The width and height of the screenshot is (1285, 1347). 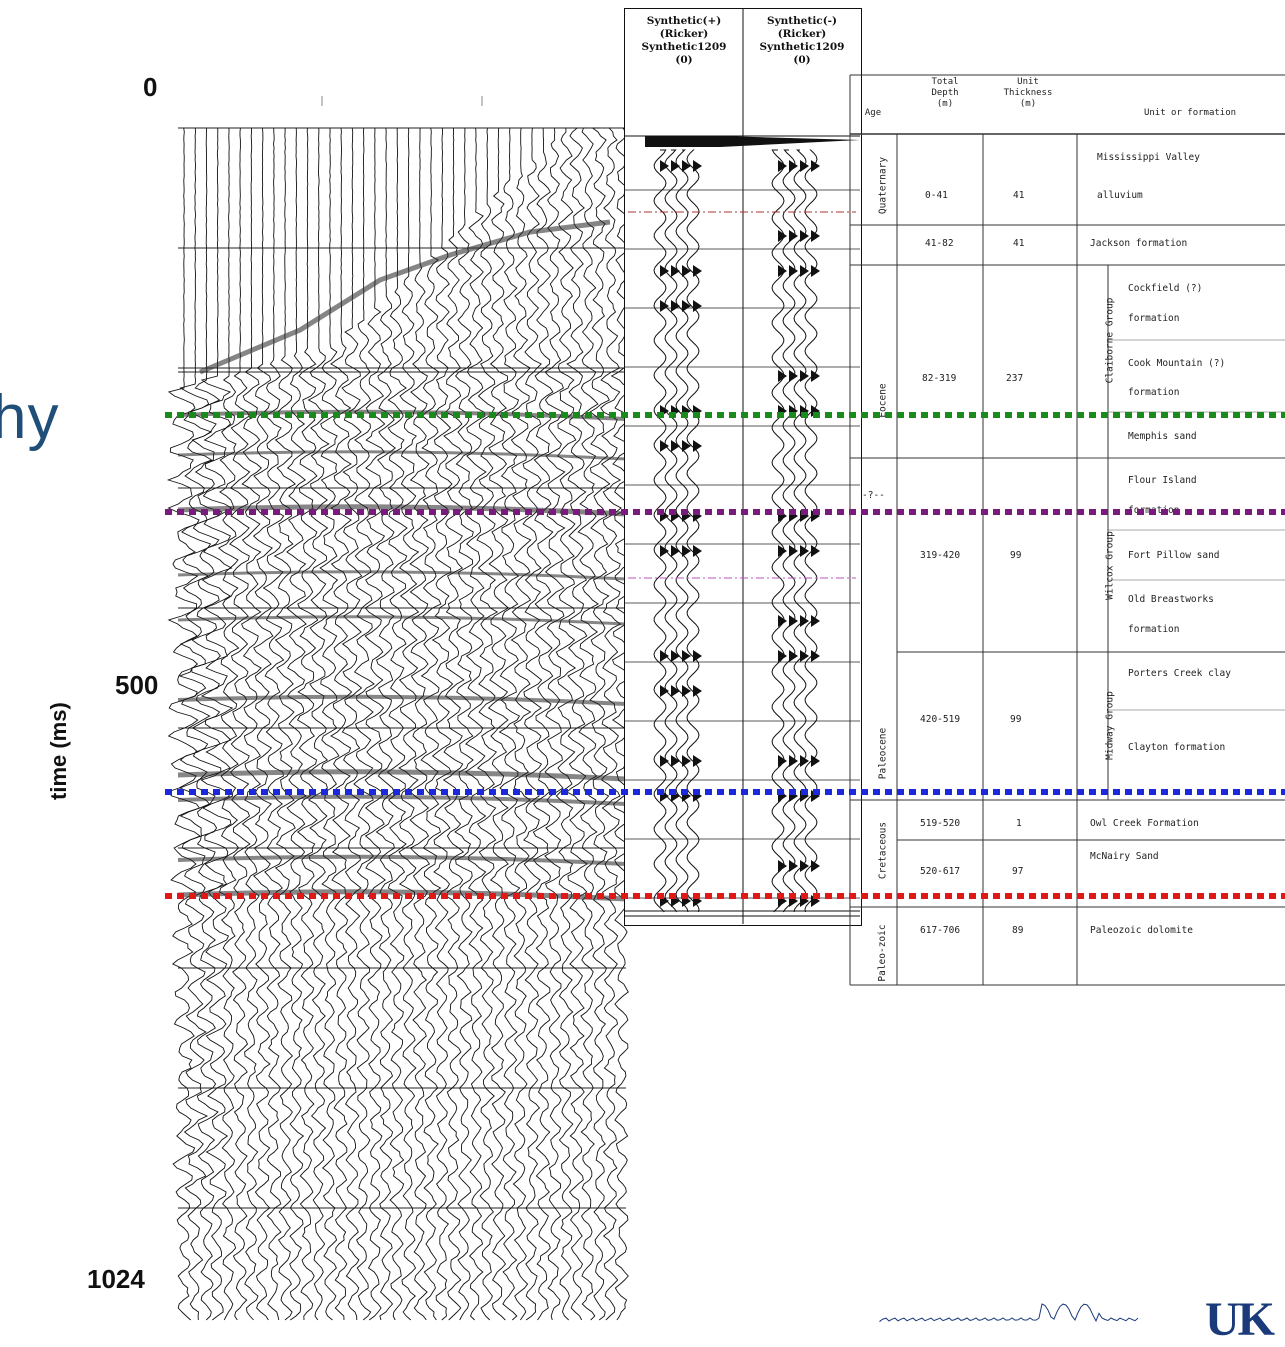 I want to click on depth-7: 617-706, so click(x=940, y=930).